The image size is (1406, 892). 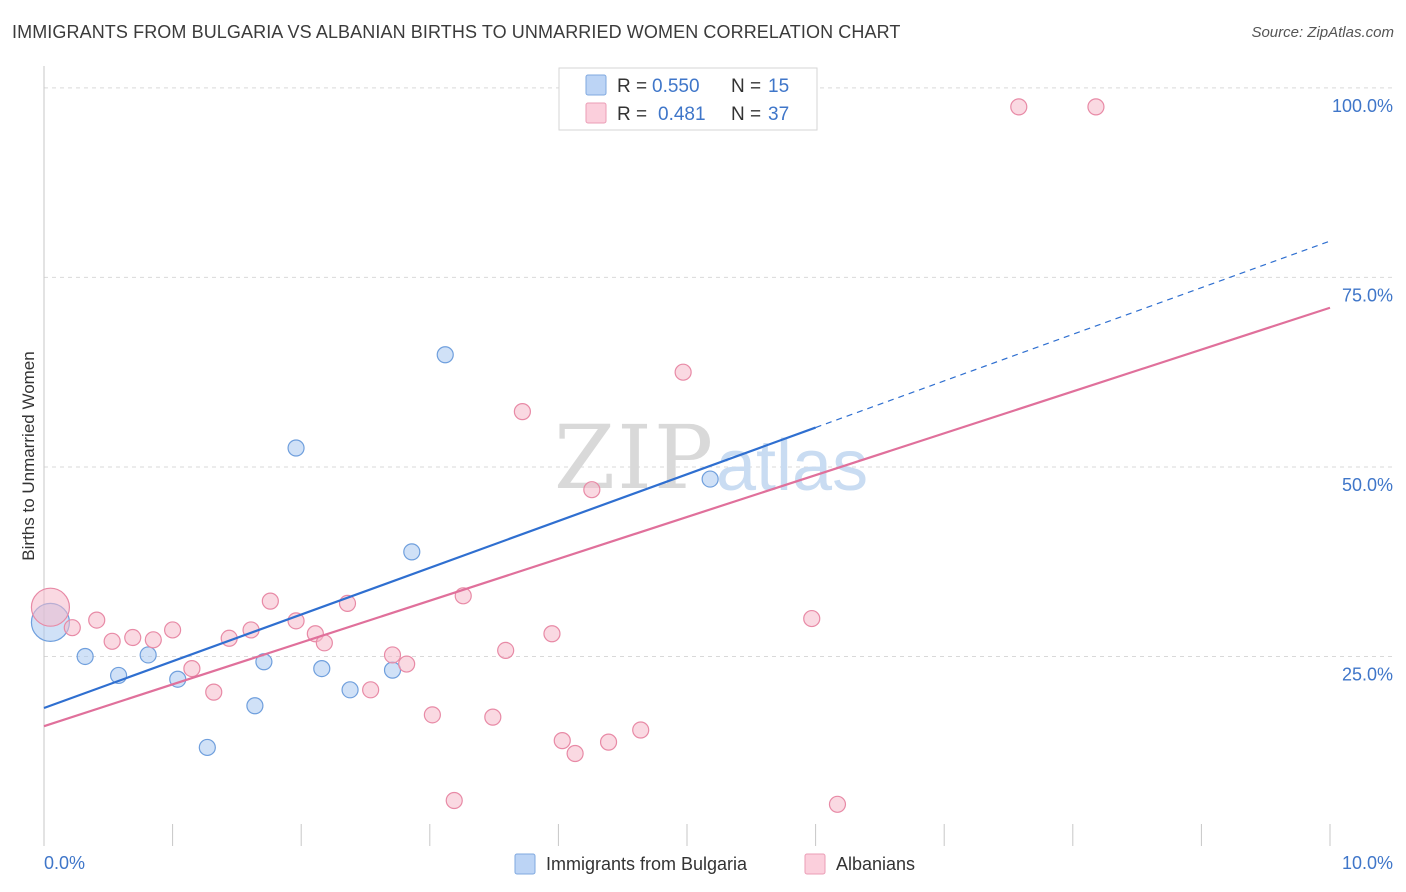 What do you see at coordinates (1367, 295) in the screenshot?
I see `y-tick-label: 75.0%` at bounding box center [1367, 295].